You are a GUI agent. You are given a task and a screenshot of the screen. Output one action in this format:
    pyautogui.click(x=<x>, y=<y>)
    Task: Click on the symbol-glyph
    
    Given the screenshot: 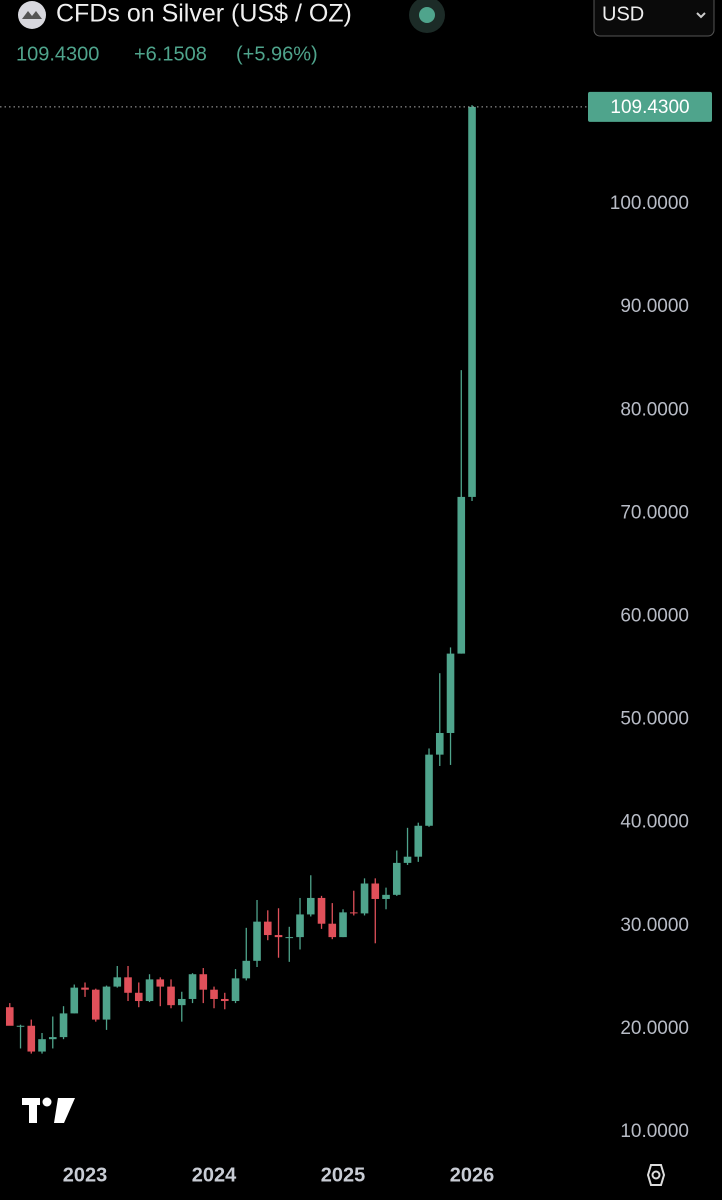 What is the action you would take?
    pyautogui.click(x=32, y=15)
    